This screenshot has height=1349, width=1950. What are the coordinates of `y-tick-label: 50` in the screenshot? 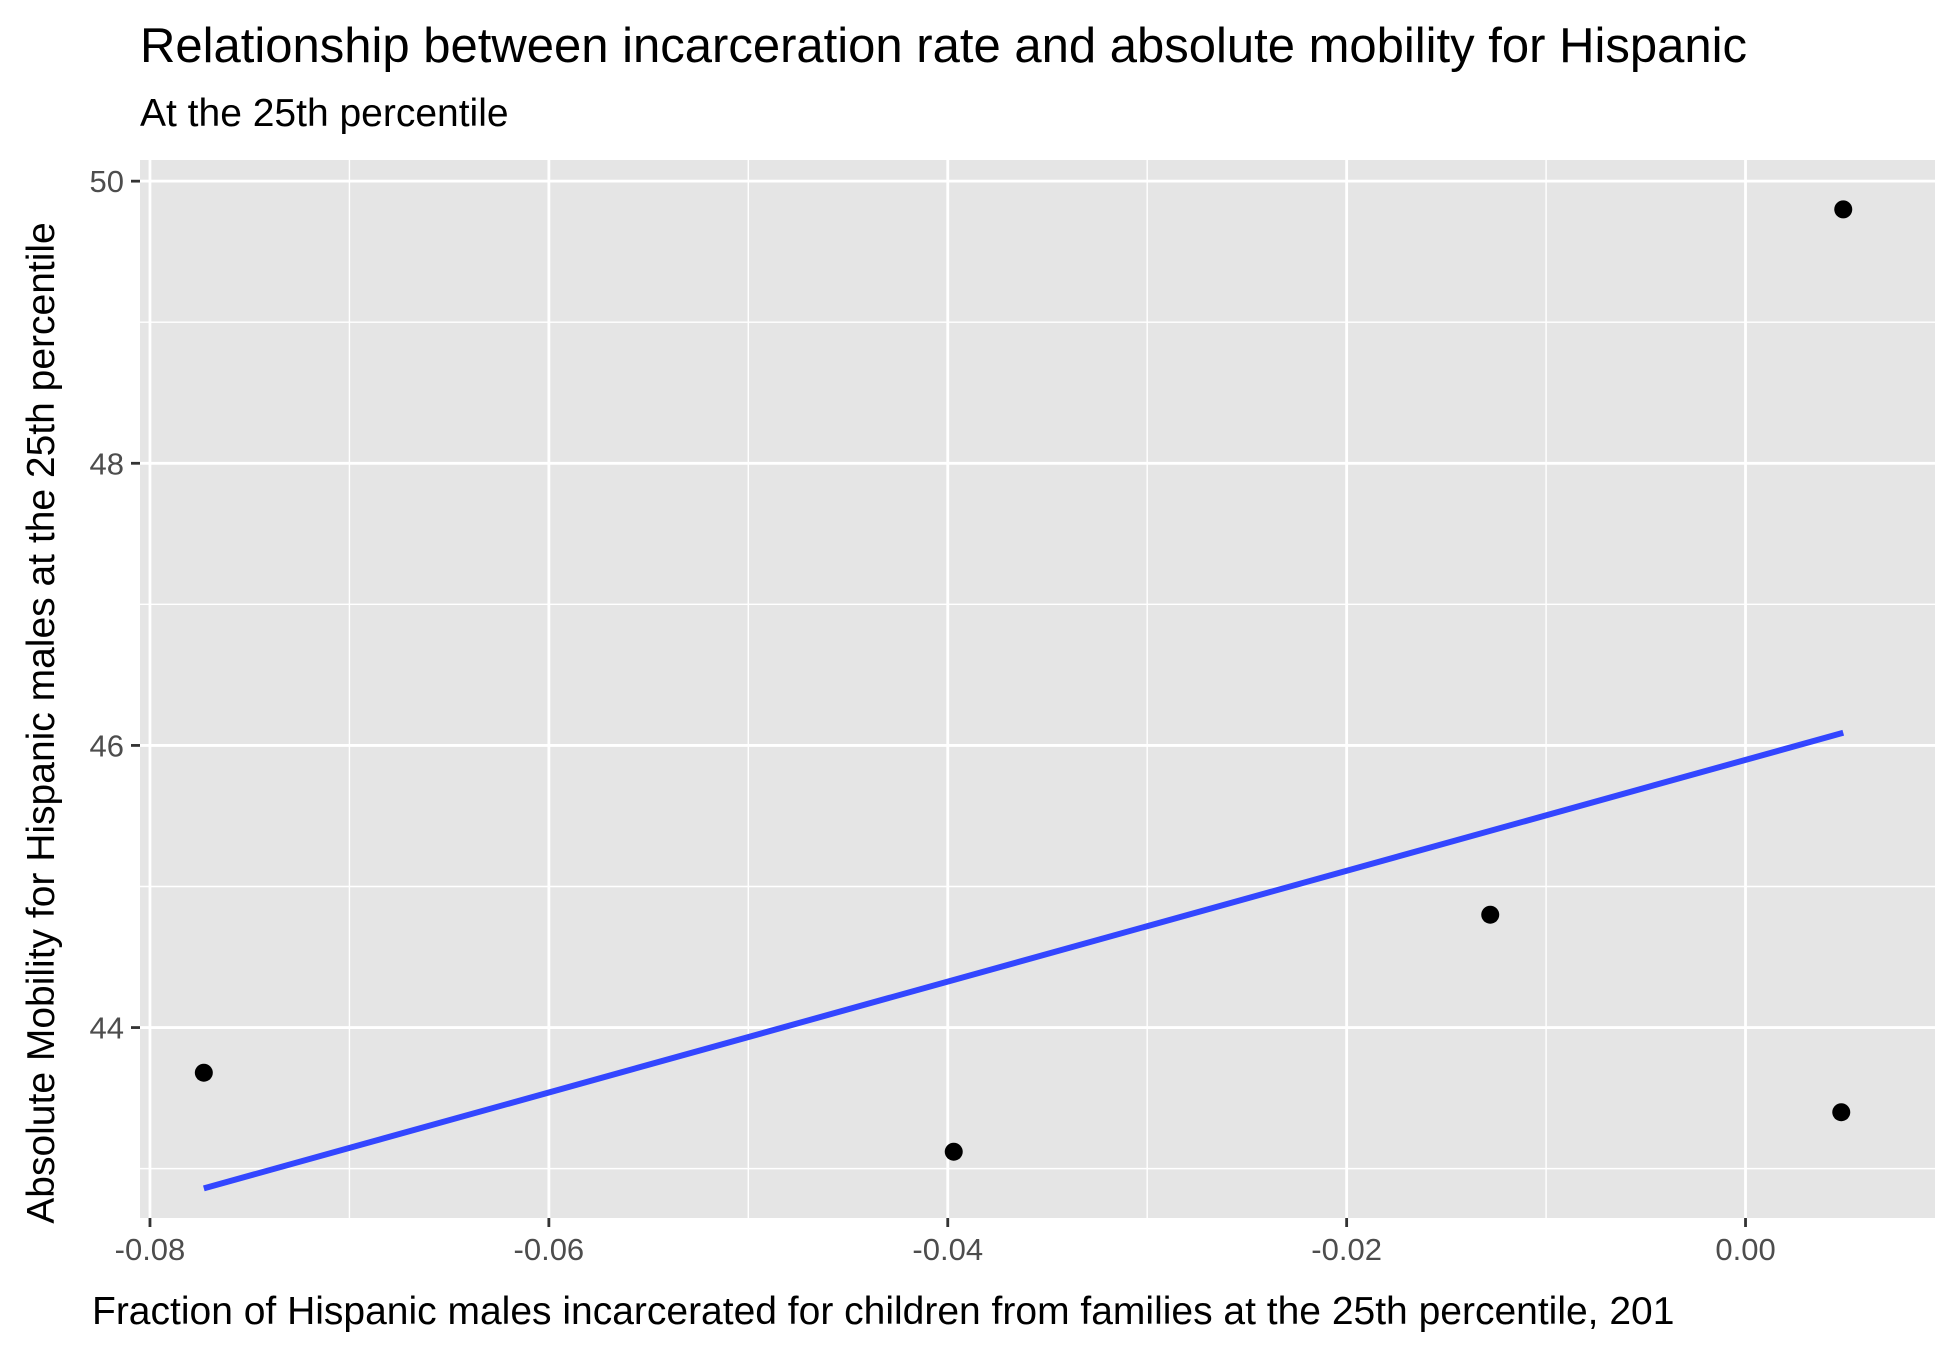 It's located at (107, 181).